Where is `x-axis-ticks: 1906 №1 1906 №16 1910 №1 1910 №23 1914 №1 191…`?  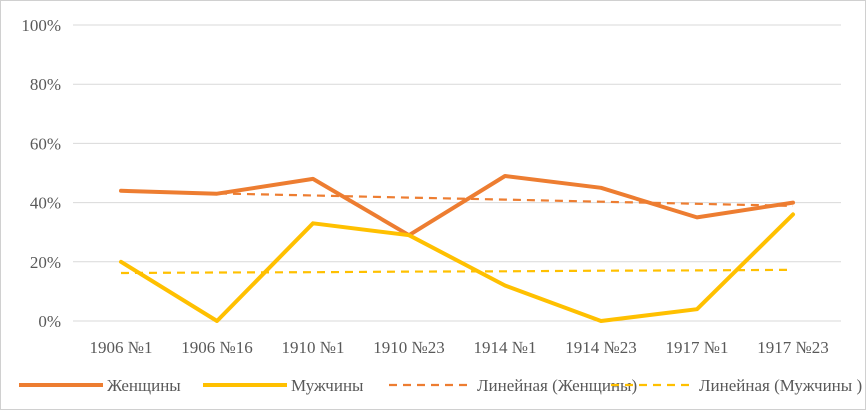 x-axis-ticks: 1906 №1 1906 №16 1910 №1 1910 №23 1914 №1 191… is located at coordinates (459, 347).